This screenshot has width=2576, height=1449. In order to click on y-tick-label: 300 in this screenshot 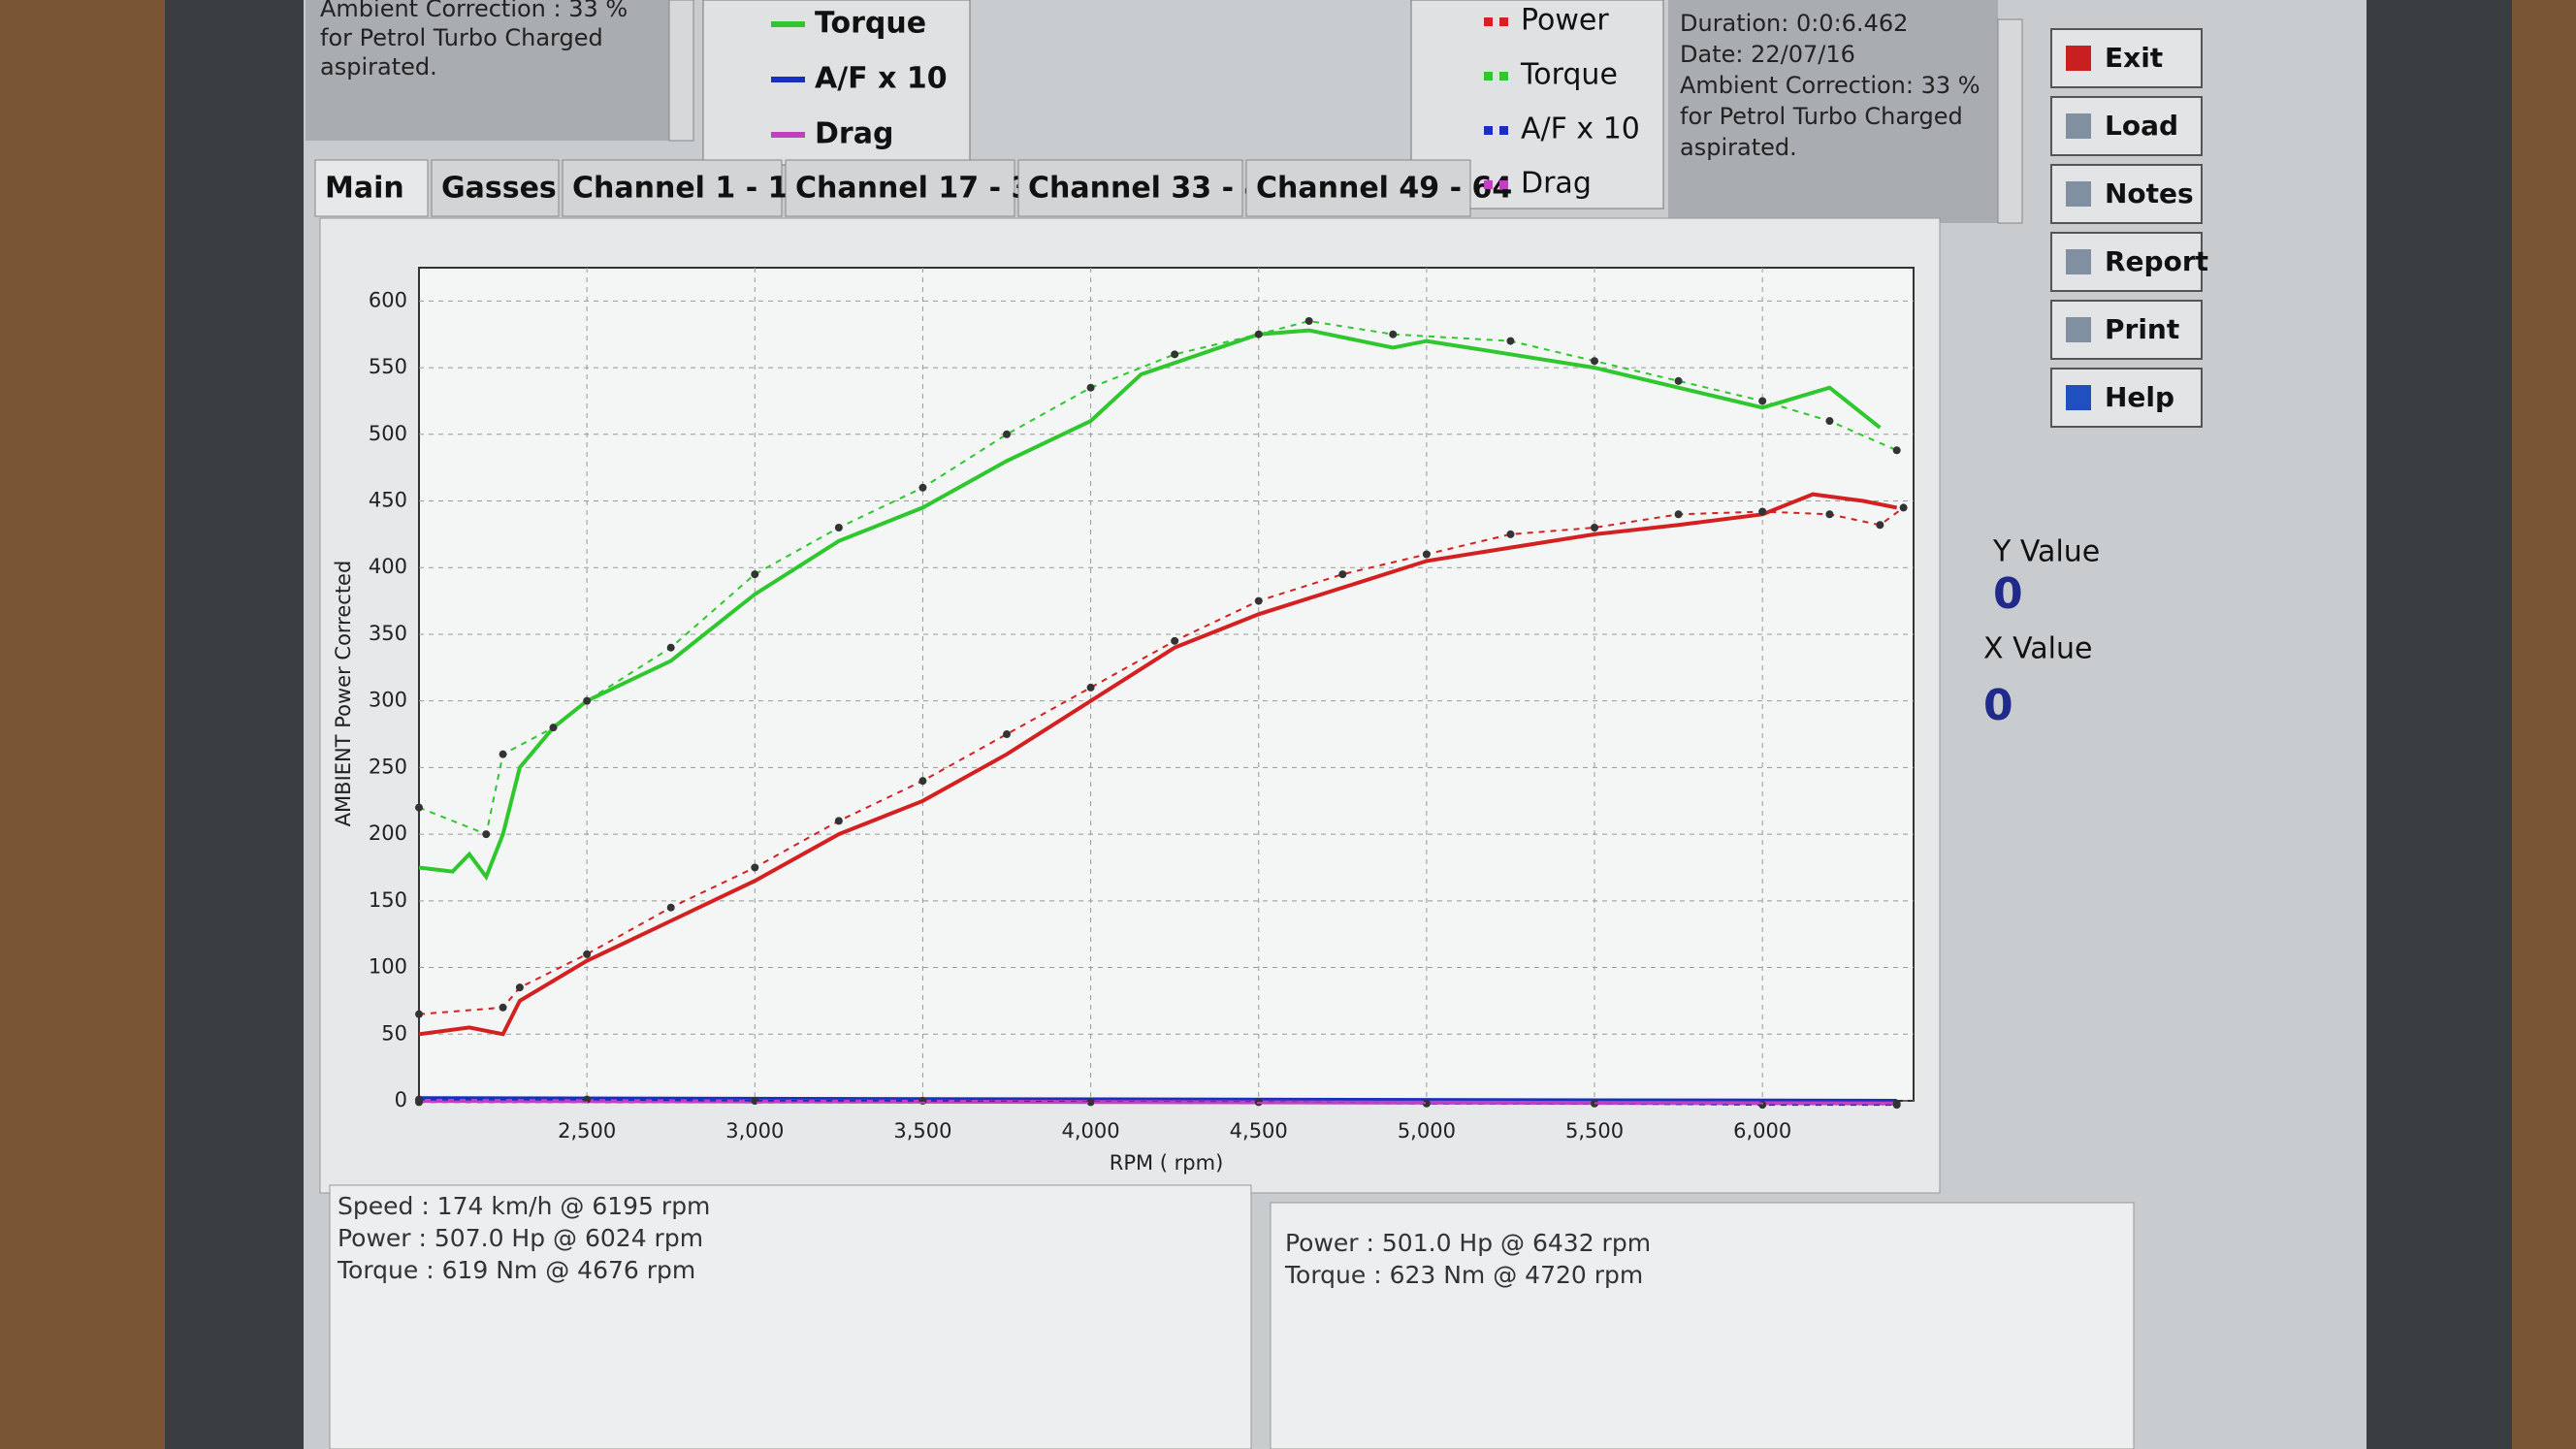, I will do `click(388, 700)`.